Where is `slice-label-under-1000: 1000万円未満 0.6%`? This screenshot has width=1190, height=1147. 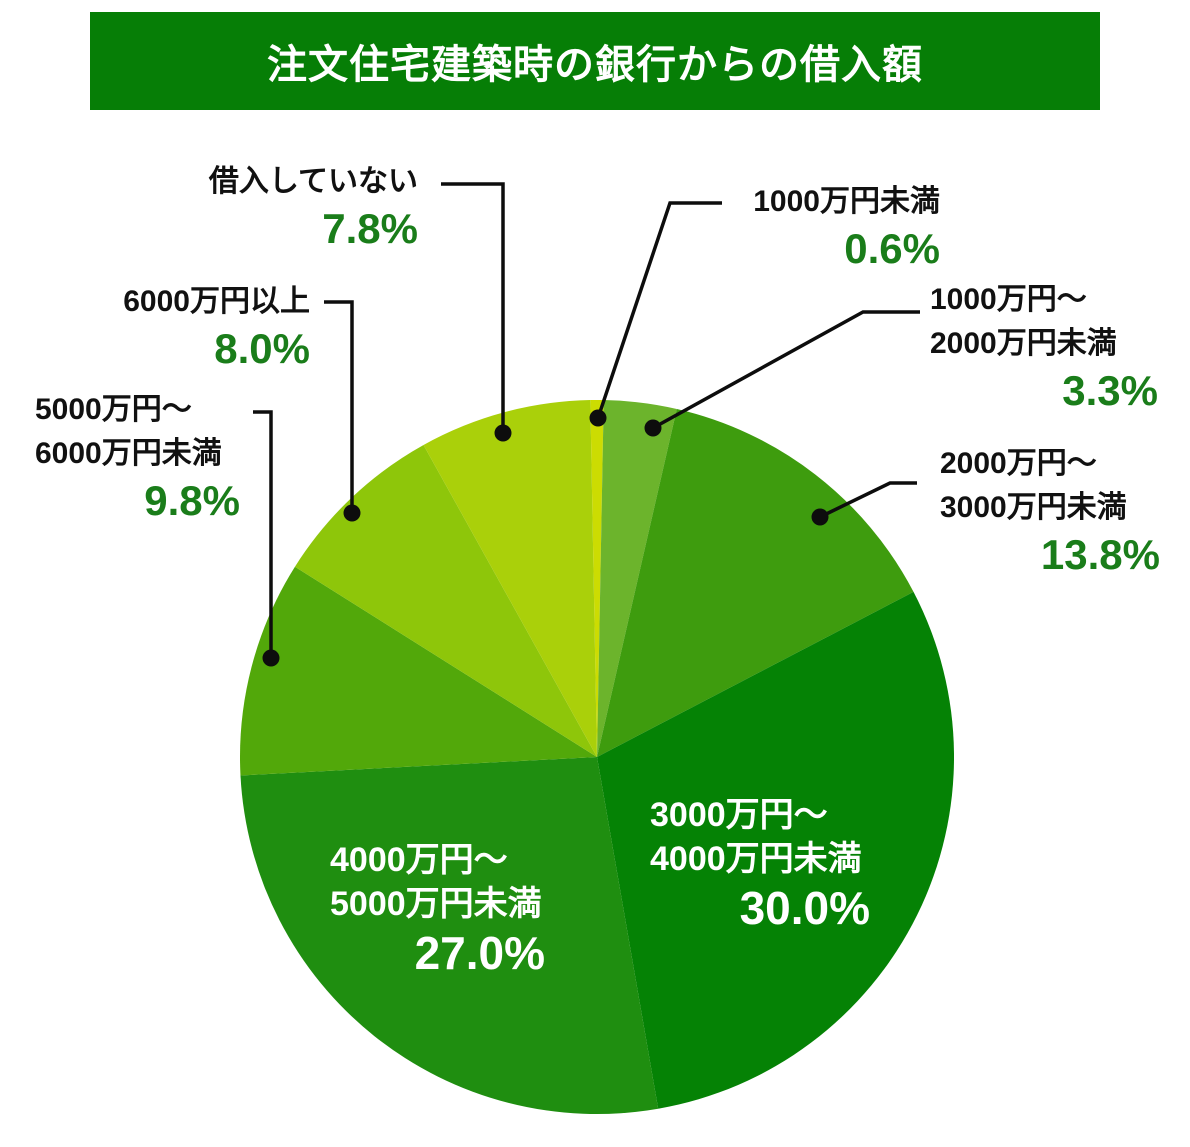
slice-label-under-1000: 1000万円未満 0.6% is located at coordinates (846, 227).